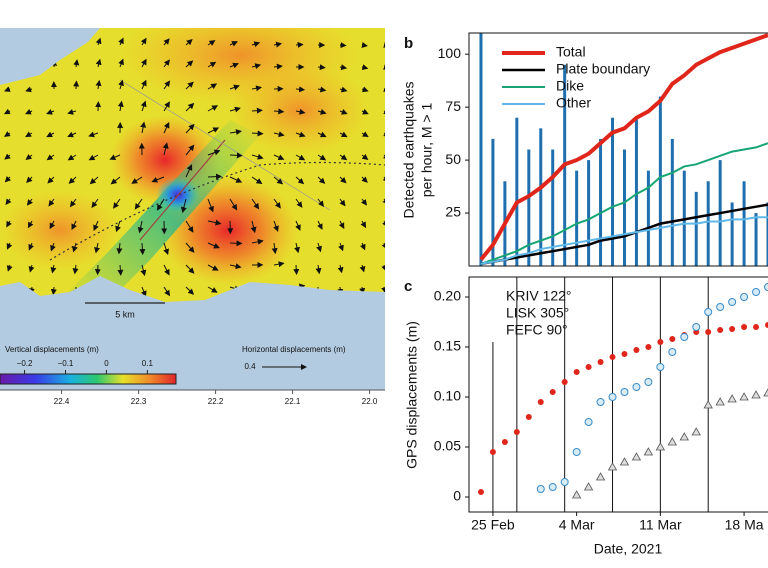 This screenshot has height=568, width=768. Describe the element at coordinates (624, 203) in the screenshot. I see `series-line` at that location.